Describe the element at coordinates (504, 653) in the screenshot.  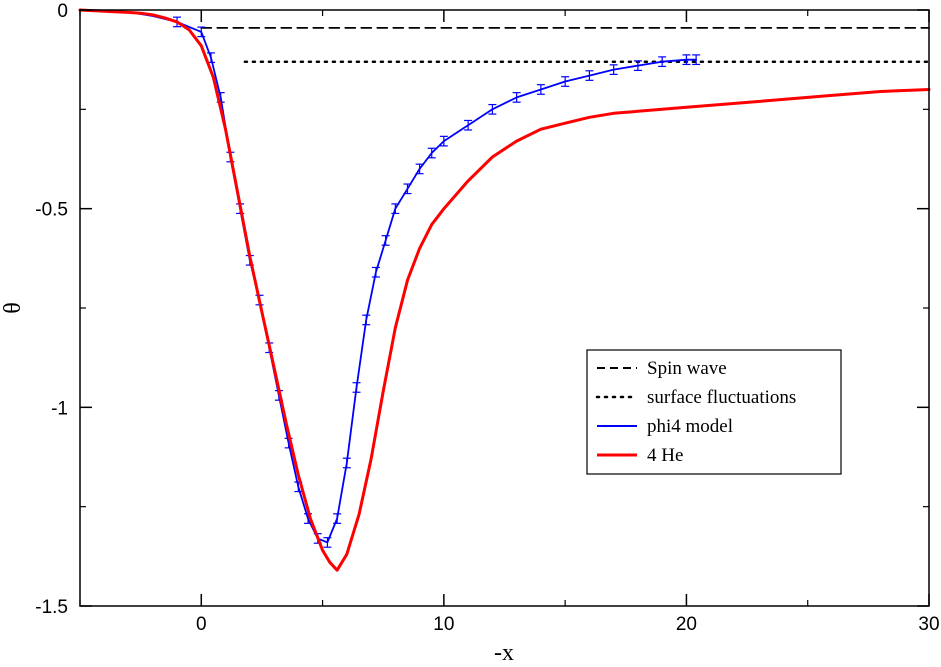
I see `x-axis-label: -x` at that location.